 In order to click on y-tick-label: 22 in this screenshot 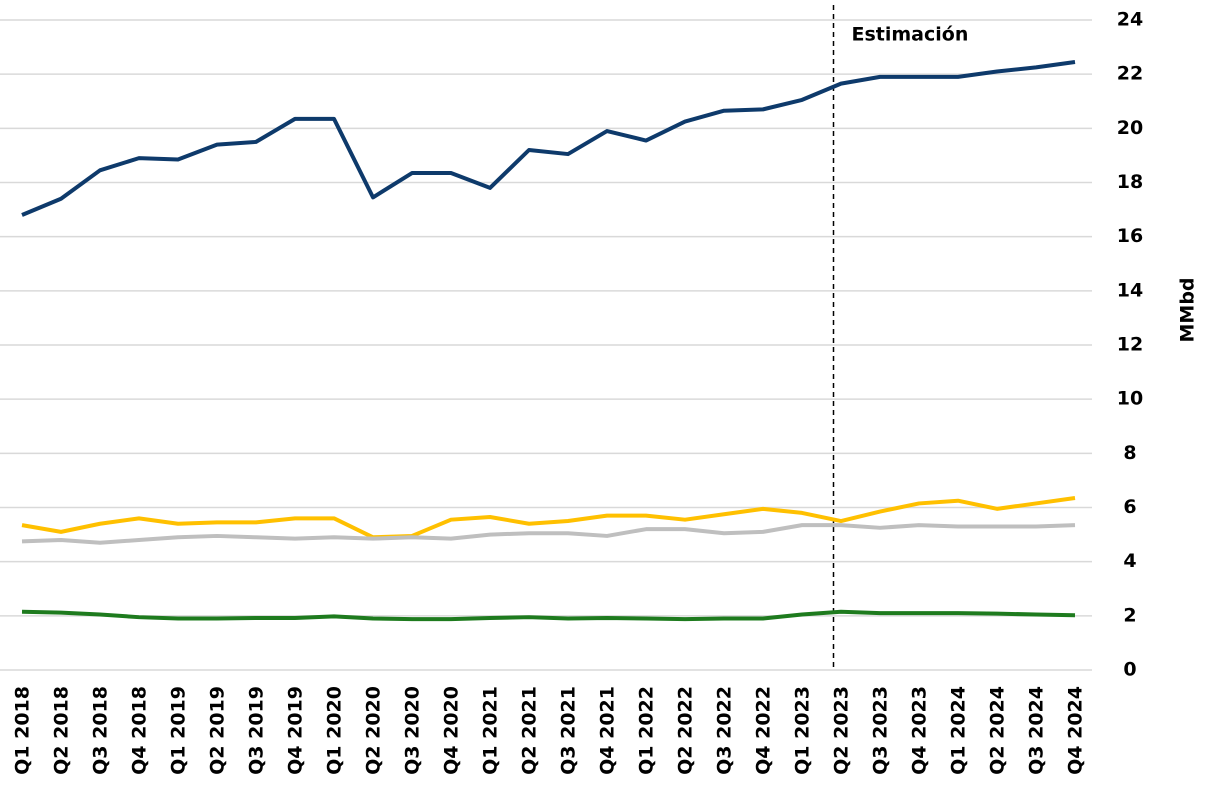, I will do `click(1130, 74)`.